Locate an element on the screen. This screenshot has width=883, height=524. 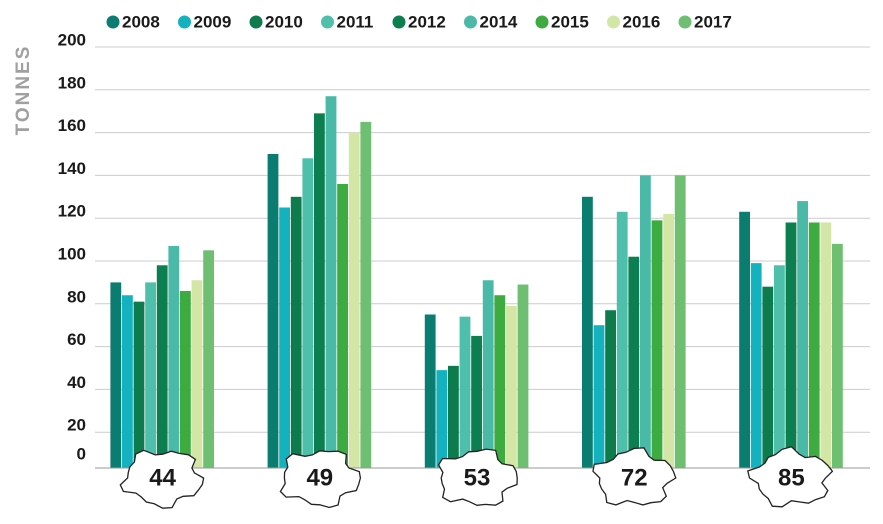
y-axis-label: TONNES is located at coordinates (23, 90).